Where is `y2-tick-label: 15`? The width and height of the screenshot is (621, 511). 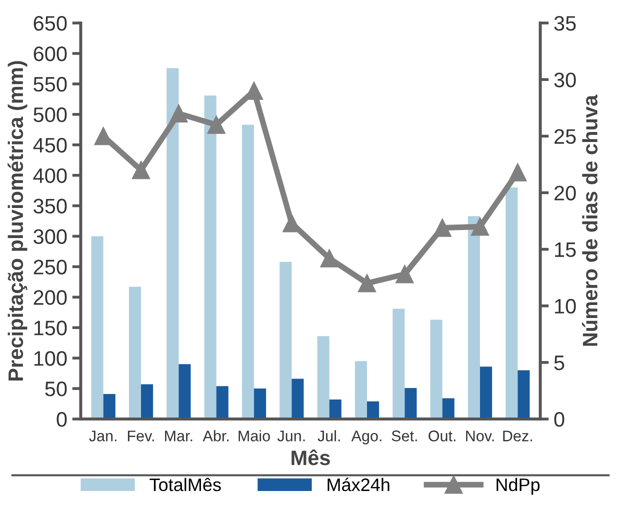
y2-tick-label: 15 is located at coordinates (565, 250).